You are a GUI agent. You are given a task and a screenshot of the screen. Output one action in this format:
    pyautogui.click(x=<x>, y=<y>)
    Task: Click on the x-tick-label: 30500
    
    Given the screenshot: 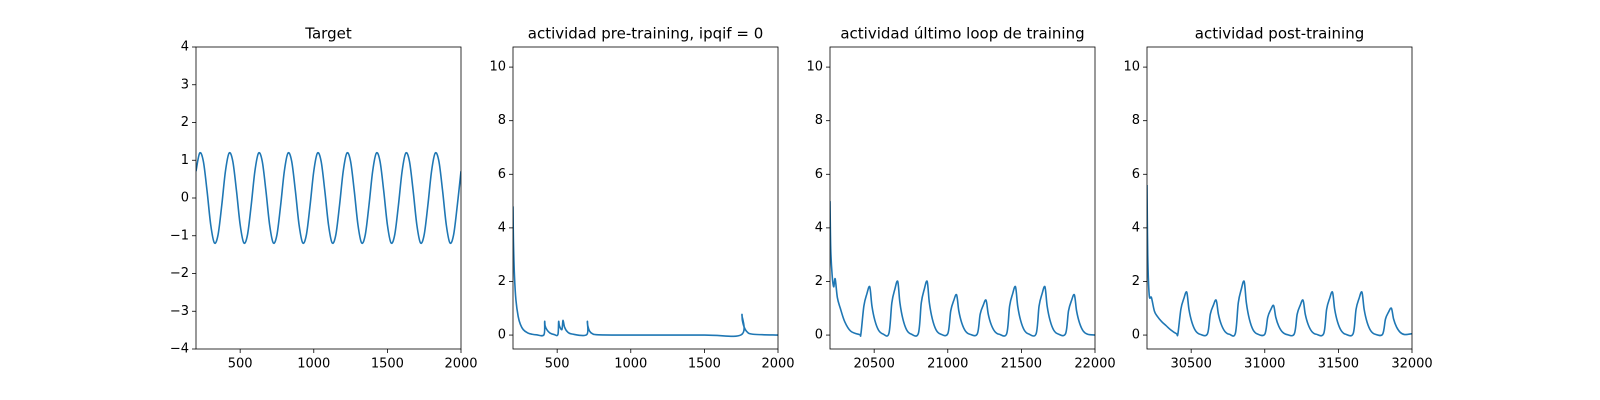 What is the action you would take?
    pyautogui.click(x=1190, y=364)
    